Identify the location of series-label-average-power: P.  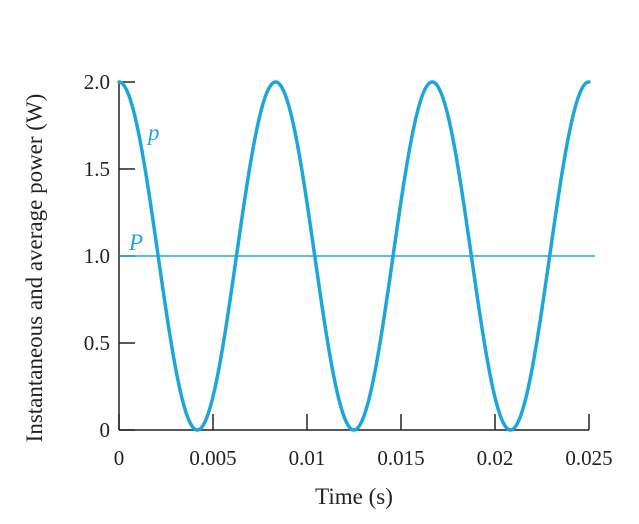
(135, 242).